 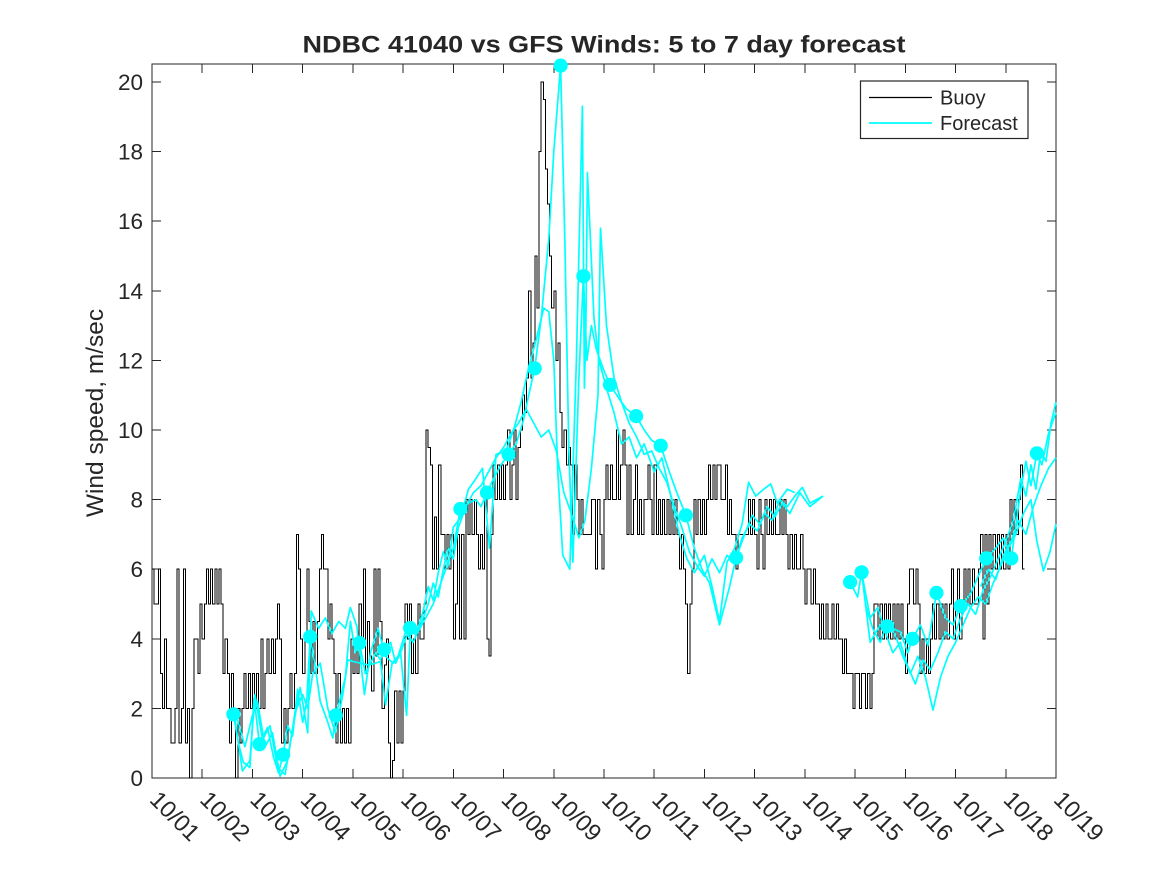 I want to click on svg-text: Forecast, so click(x=979, y=124).